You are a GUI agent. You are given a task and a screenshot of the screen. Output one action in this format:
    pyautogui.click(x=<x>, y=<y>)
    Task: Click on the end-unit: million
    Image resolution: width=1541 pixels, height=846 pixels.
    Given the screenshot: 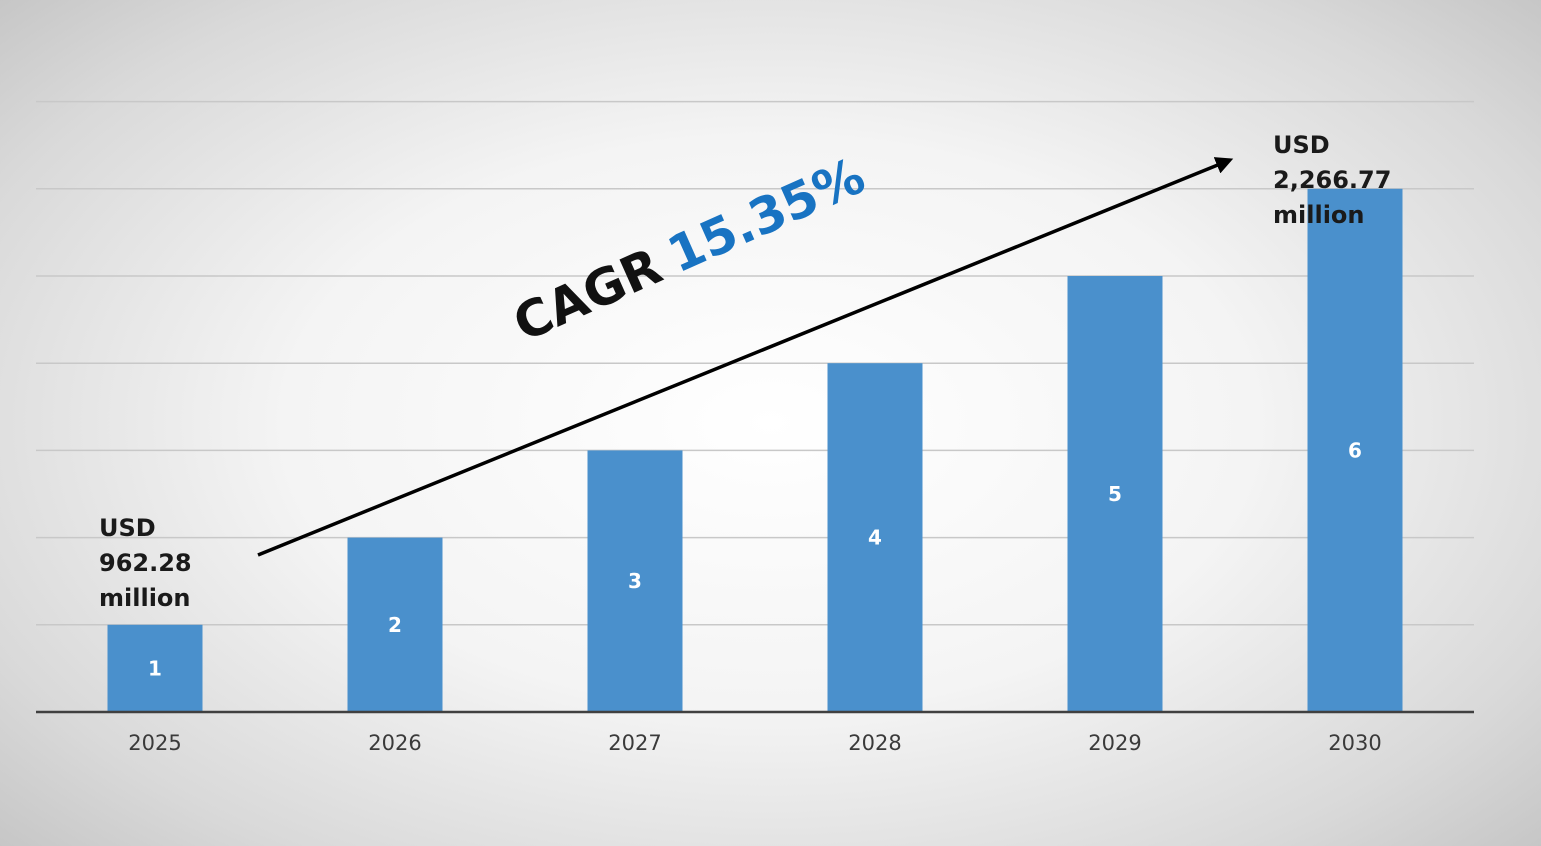 What is the action you would take?
    pyautogui.click(x=1319, y=215)
    